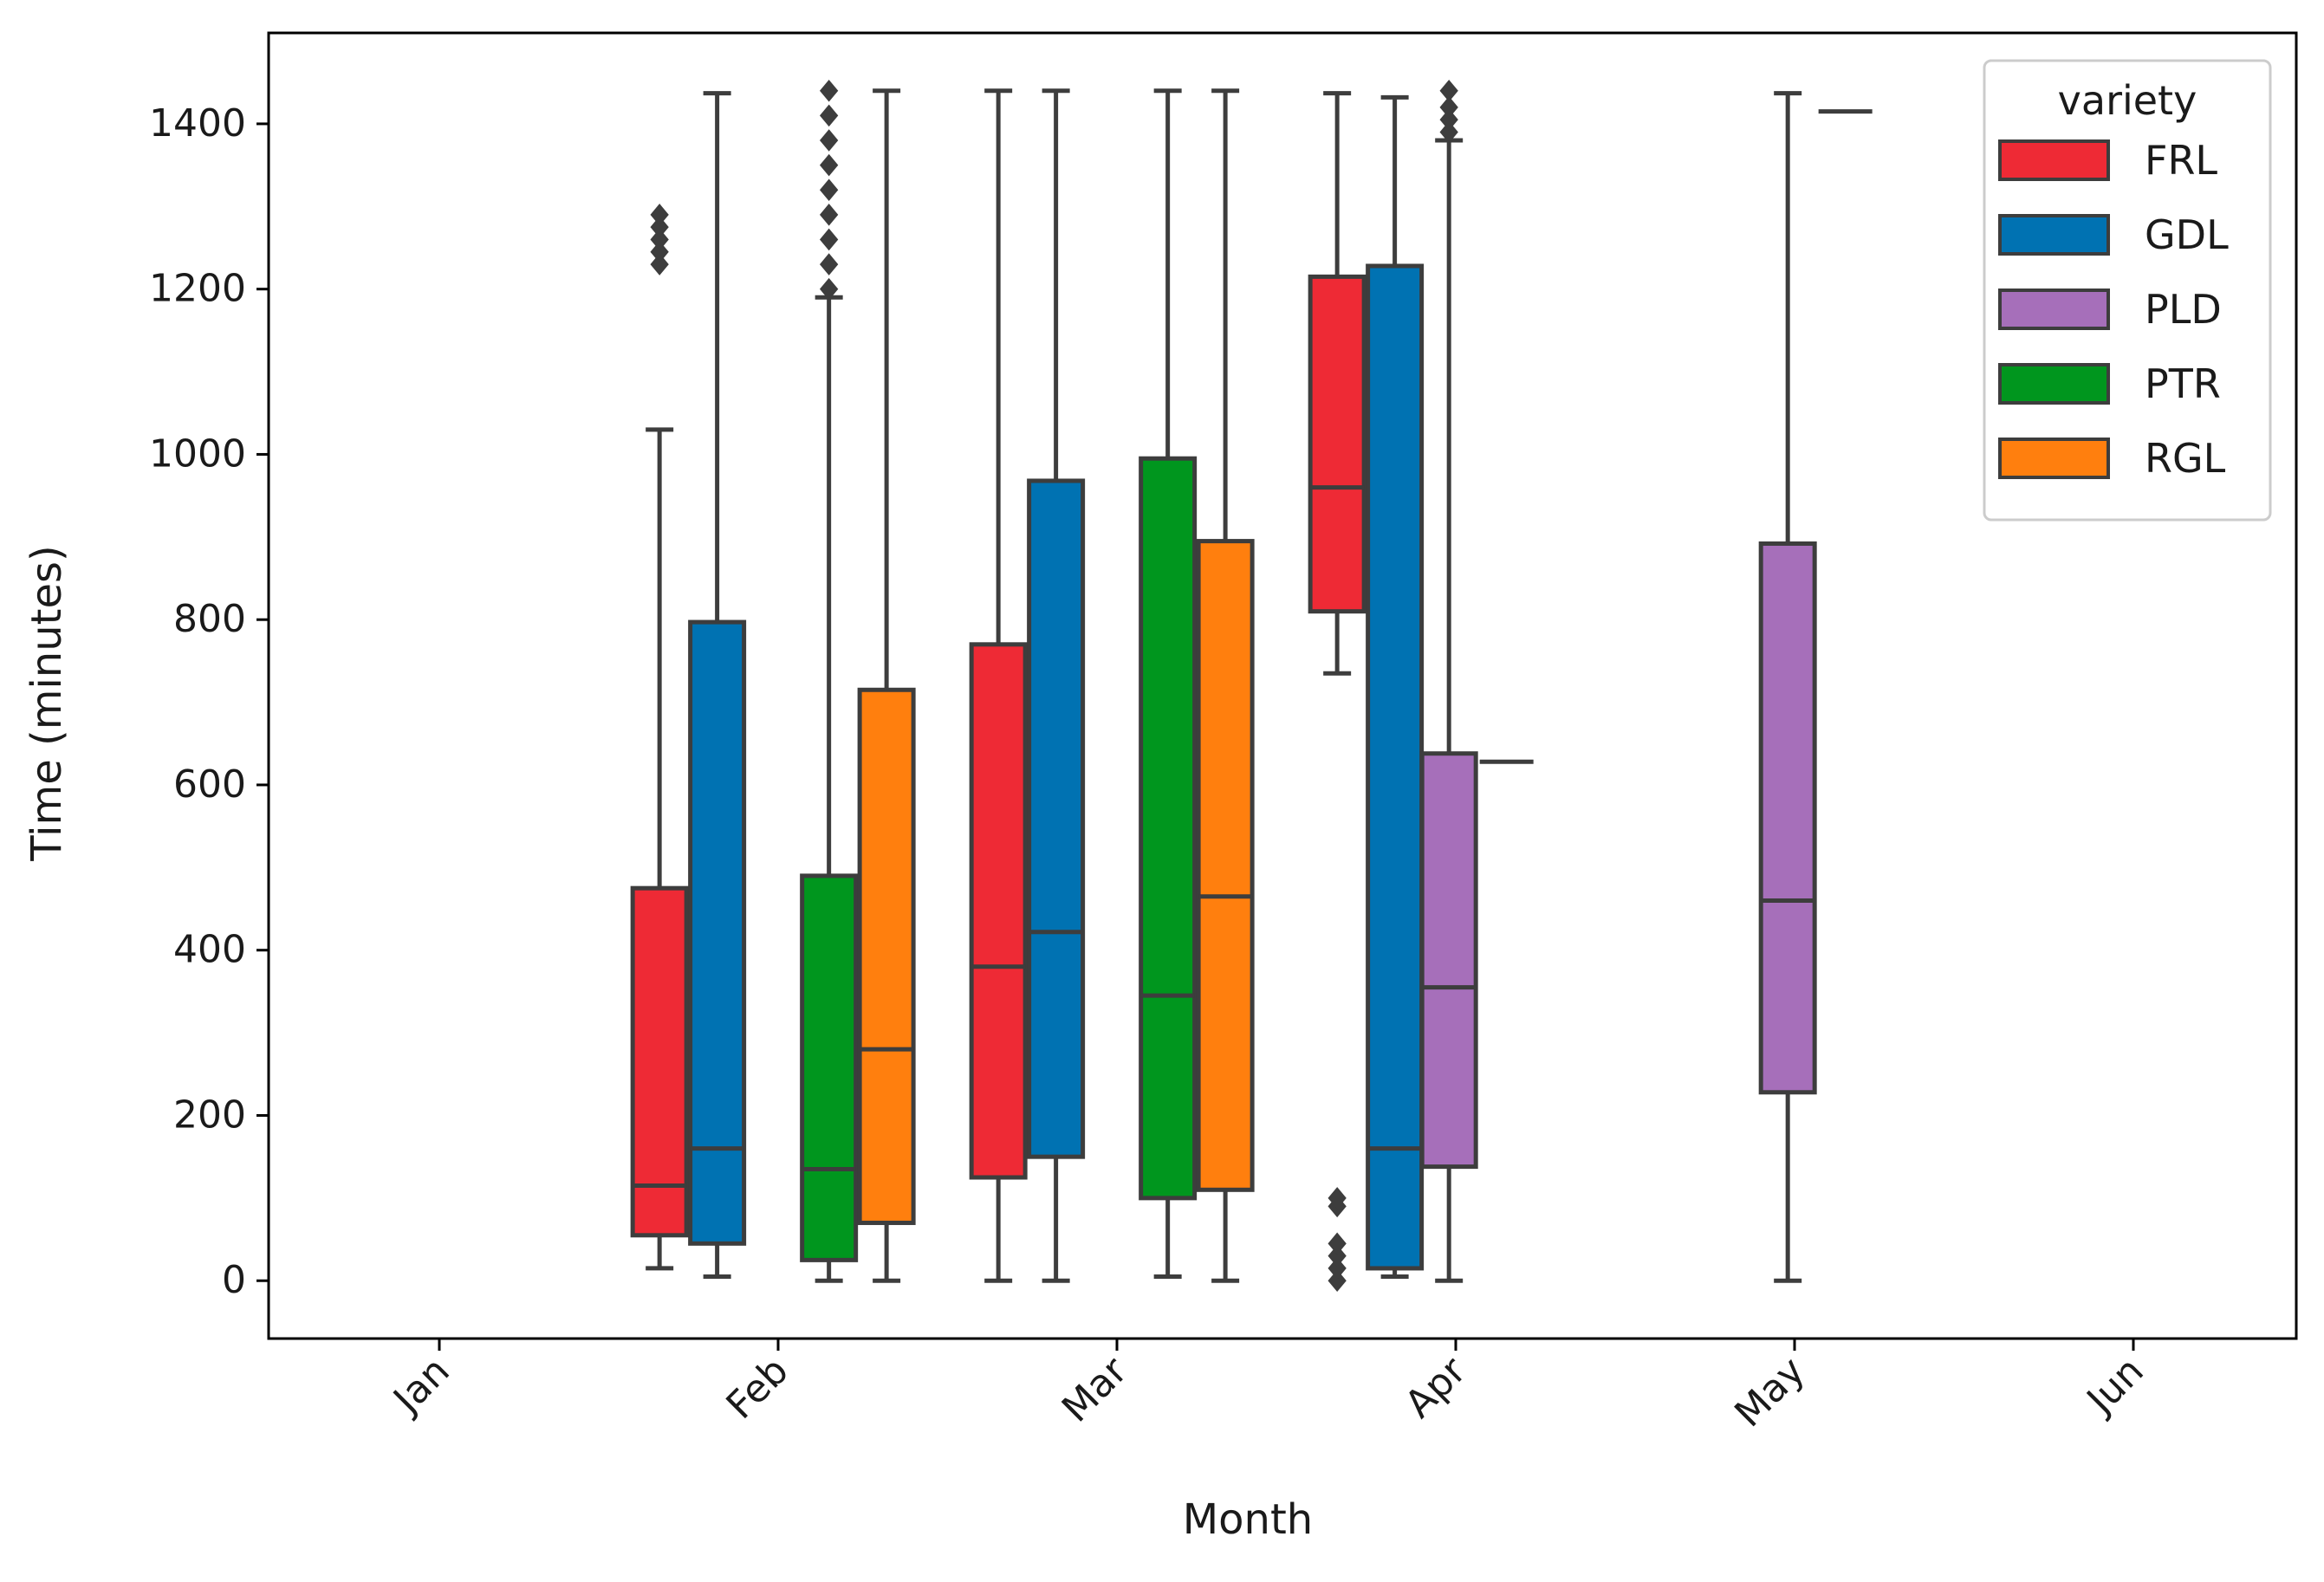 The image size is (2324, 1582). I want to click on x-tick-label: Jun, so click(2114, 1386).